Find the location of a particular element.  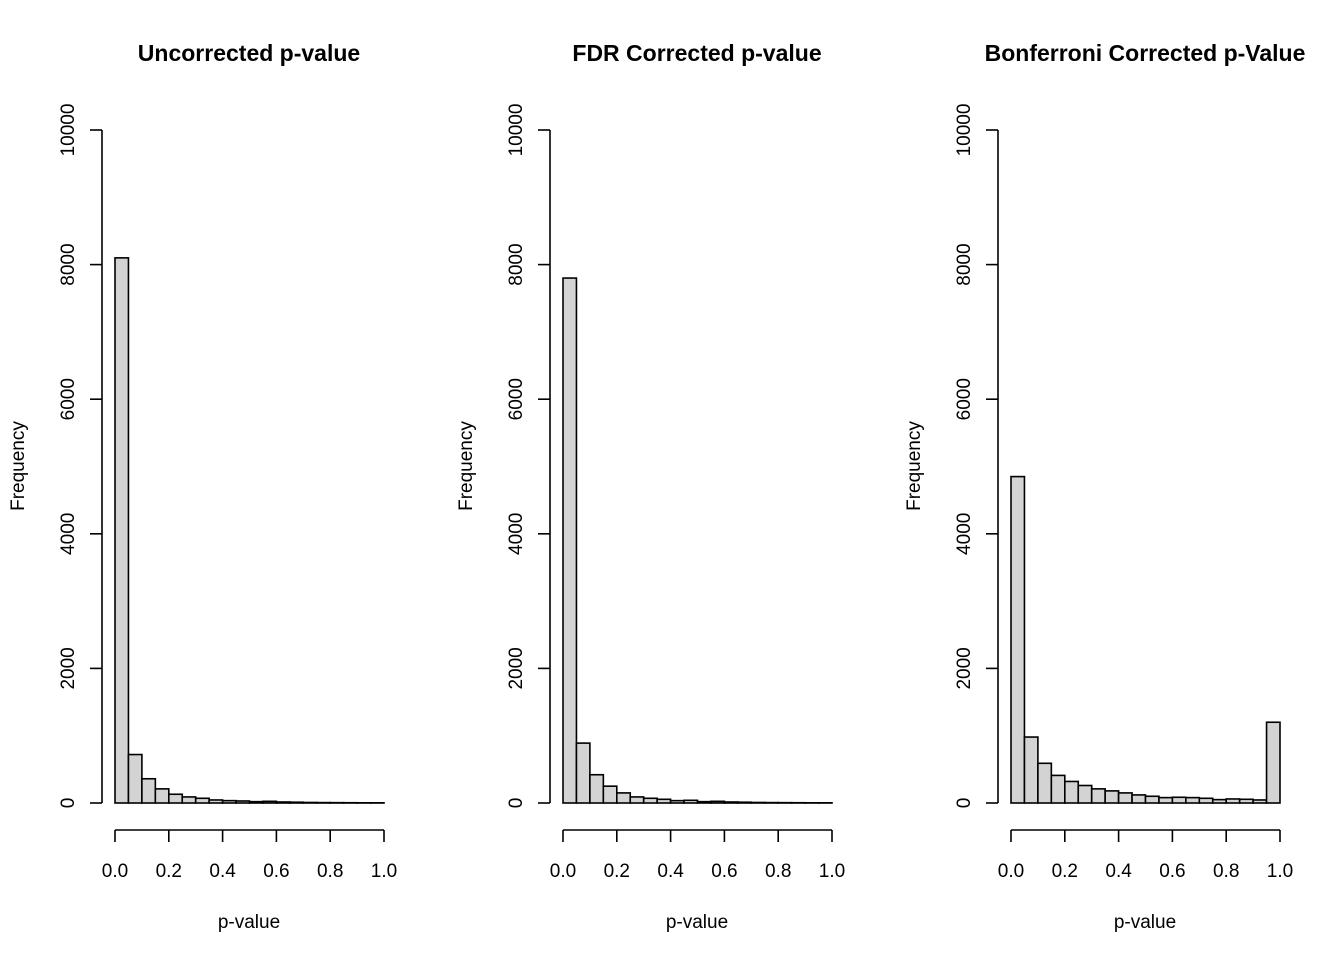

chart-title: FDR Corrected p-value is located at coordinates (696, 53).